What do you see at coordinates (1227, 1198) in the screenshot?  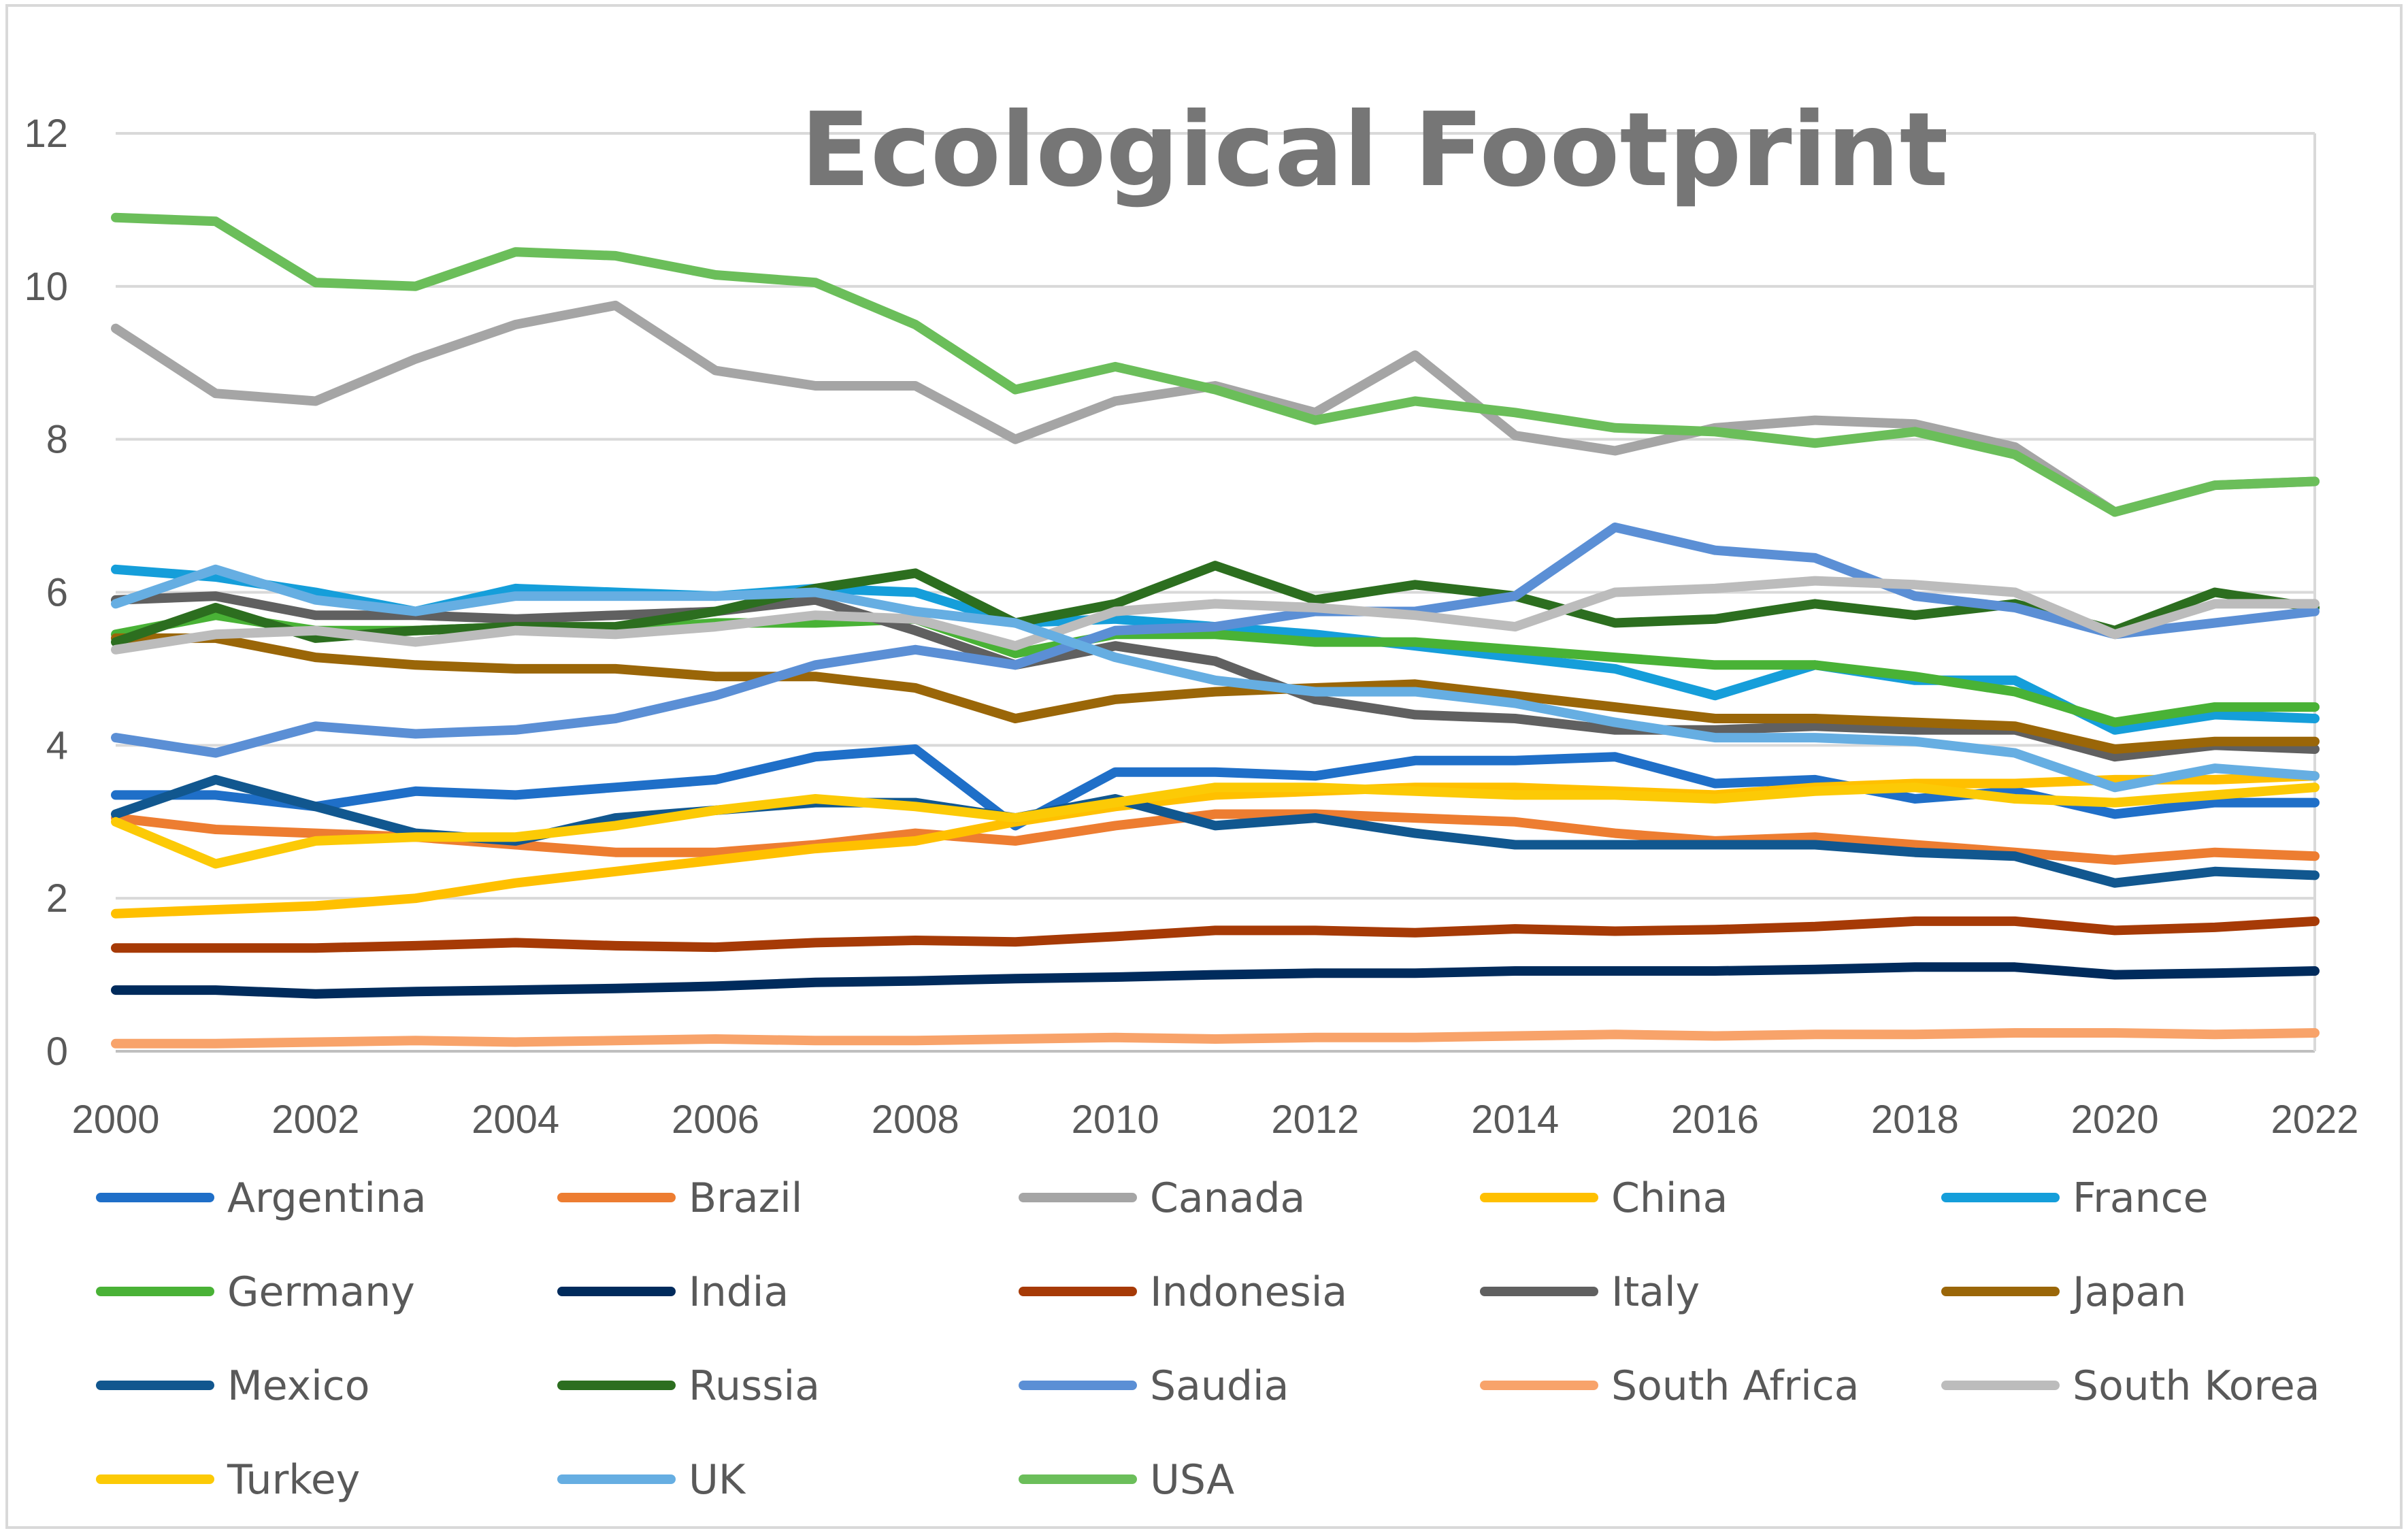 I see `legend-label-canada: Canada` at bounding box center [1227, 1198].